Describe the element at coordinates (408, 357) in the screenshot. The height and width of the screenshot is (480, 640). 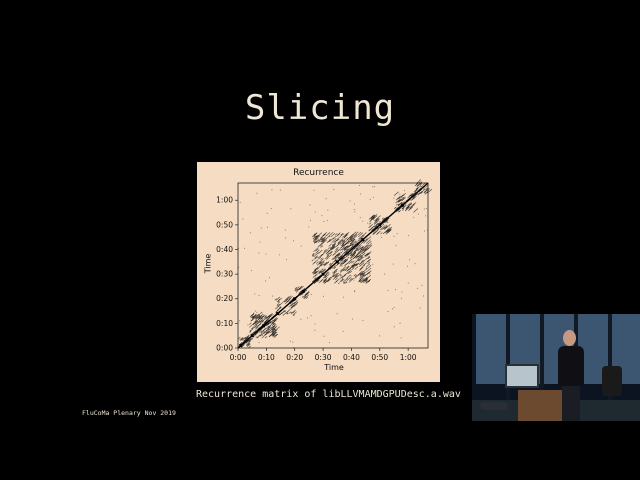
I see `x-tick-label: 1:00` at that location.